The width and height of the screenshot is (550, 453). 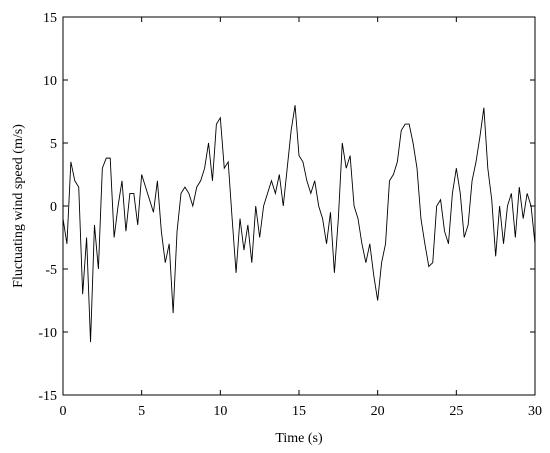 I want to click on y-tick-label: 10, so click(x=50, y=81).